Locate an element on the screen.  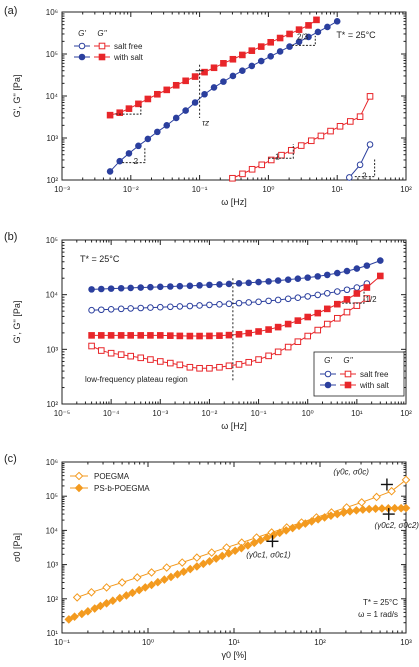
panel-label: (a) is located at coordinates (10, 11).